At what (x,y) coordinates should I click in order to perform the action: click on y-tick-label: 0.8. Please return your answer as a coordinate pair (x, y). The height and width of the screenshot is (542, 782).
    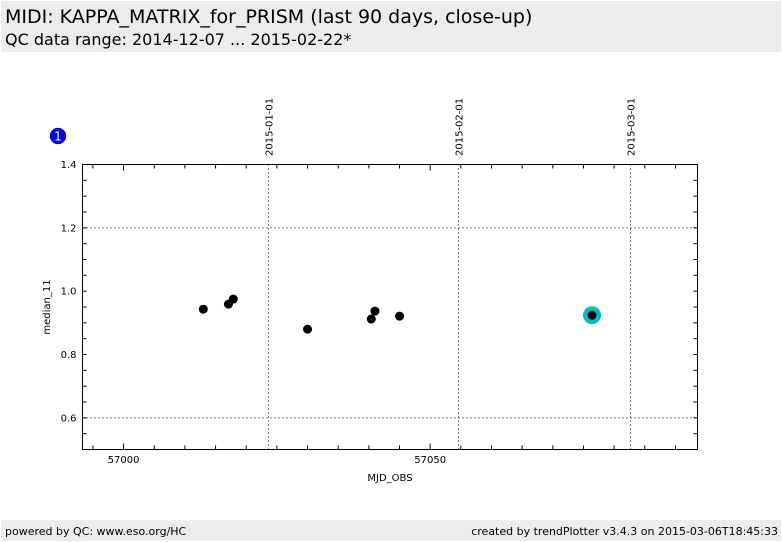
    Looking at the image, I should click on (69, 355).